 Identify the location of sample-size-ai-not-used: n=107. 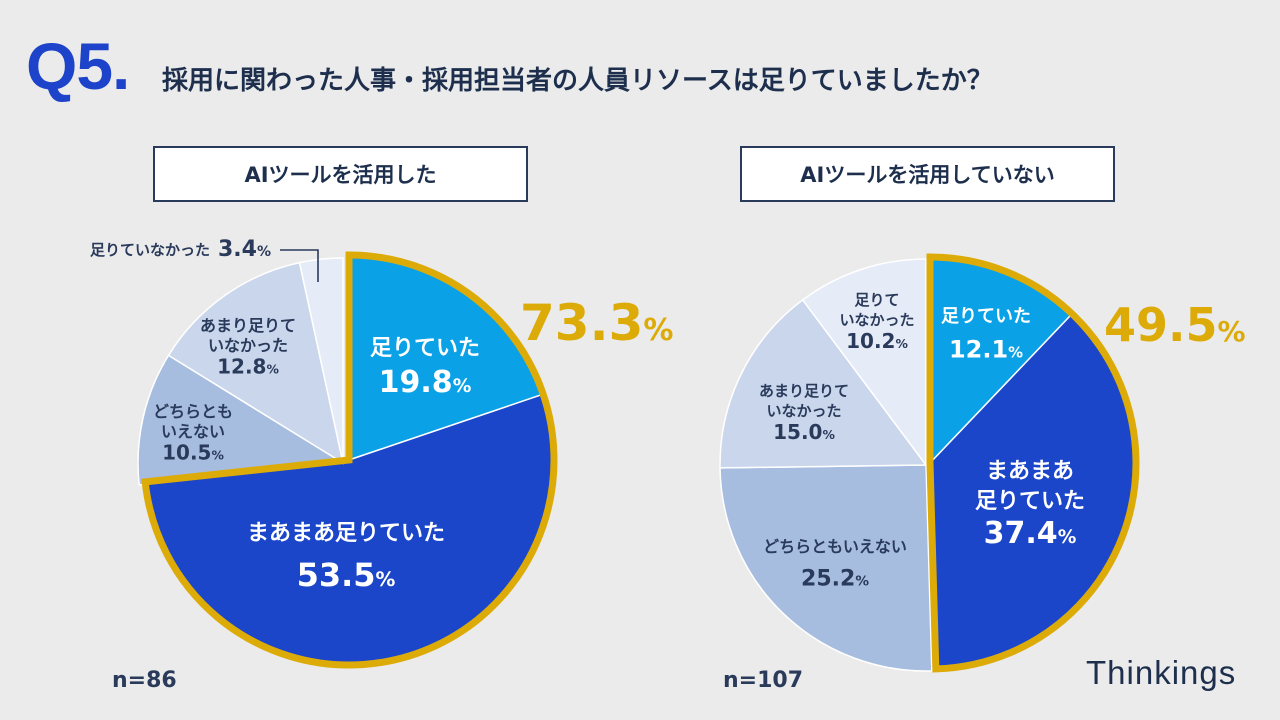
(763, 680).